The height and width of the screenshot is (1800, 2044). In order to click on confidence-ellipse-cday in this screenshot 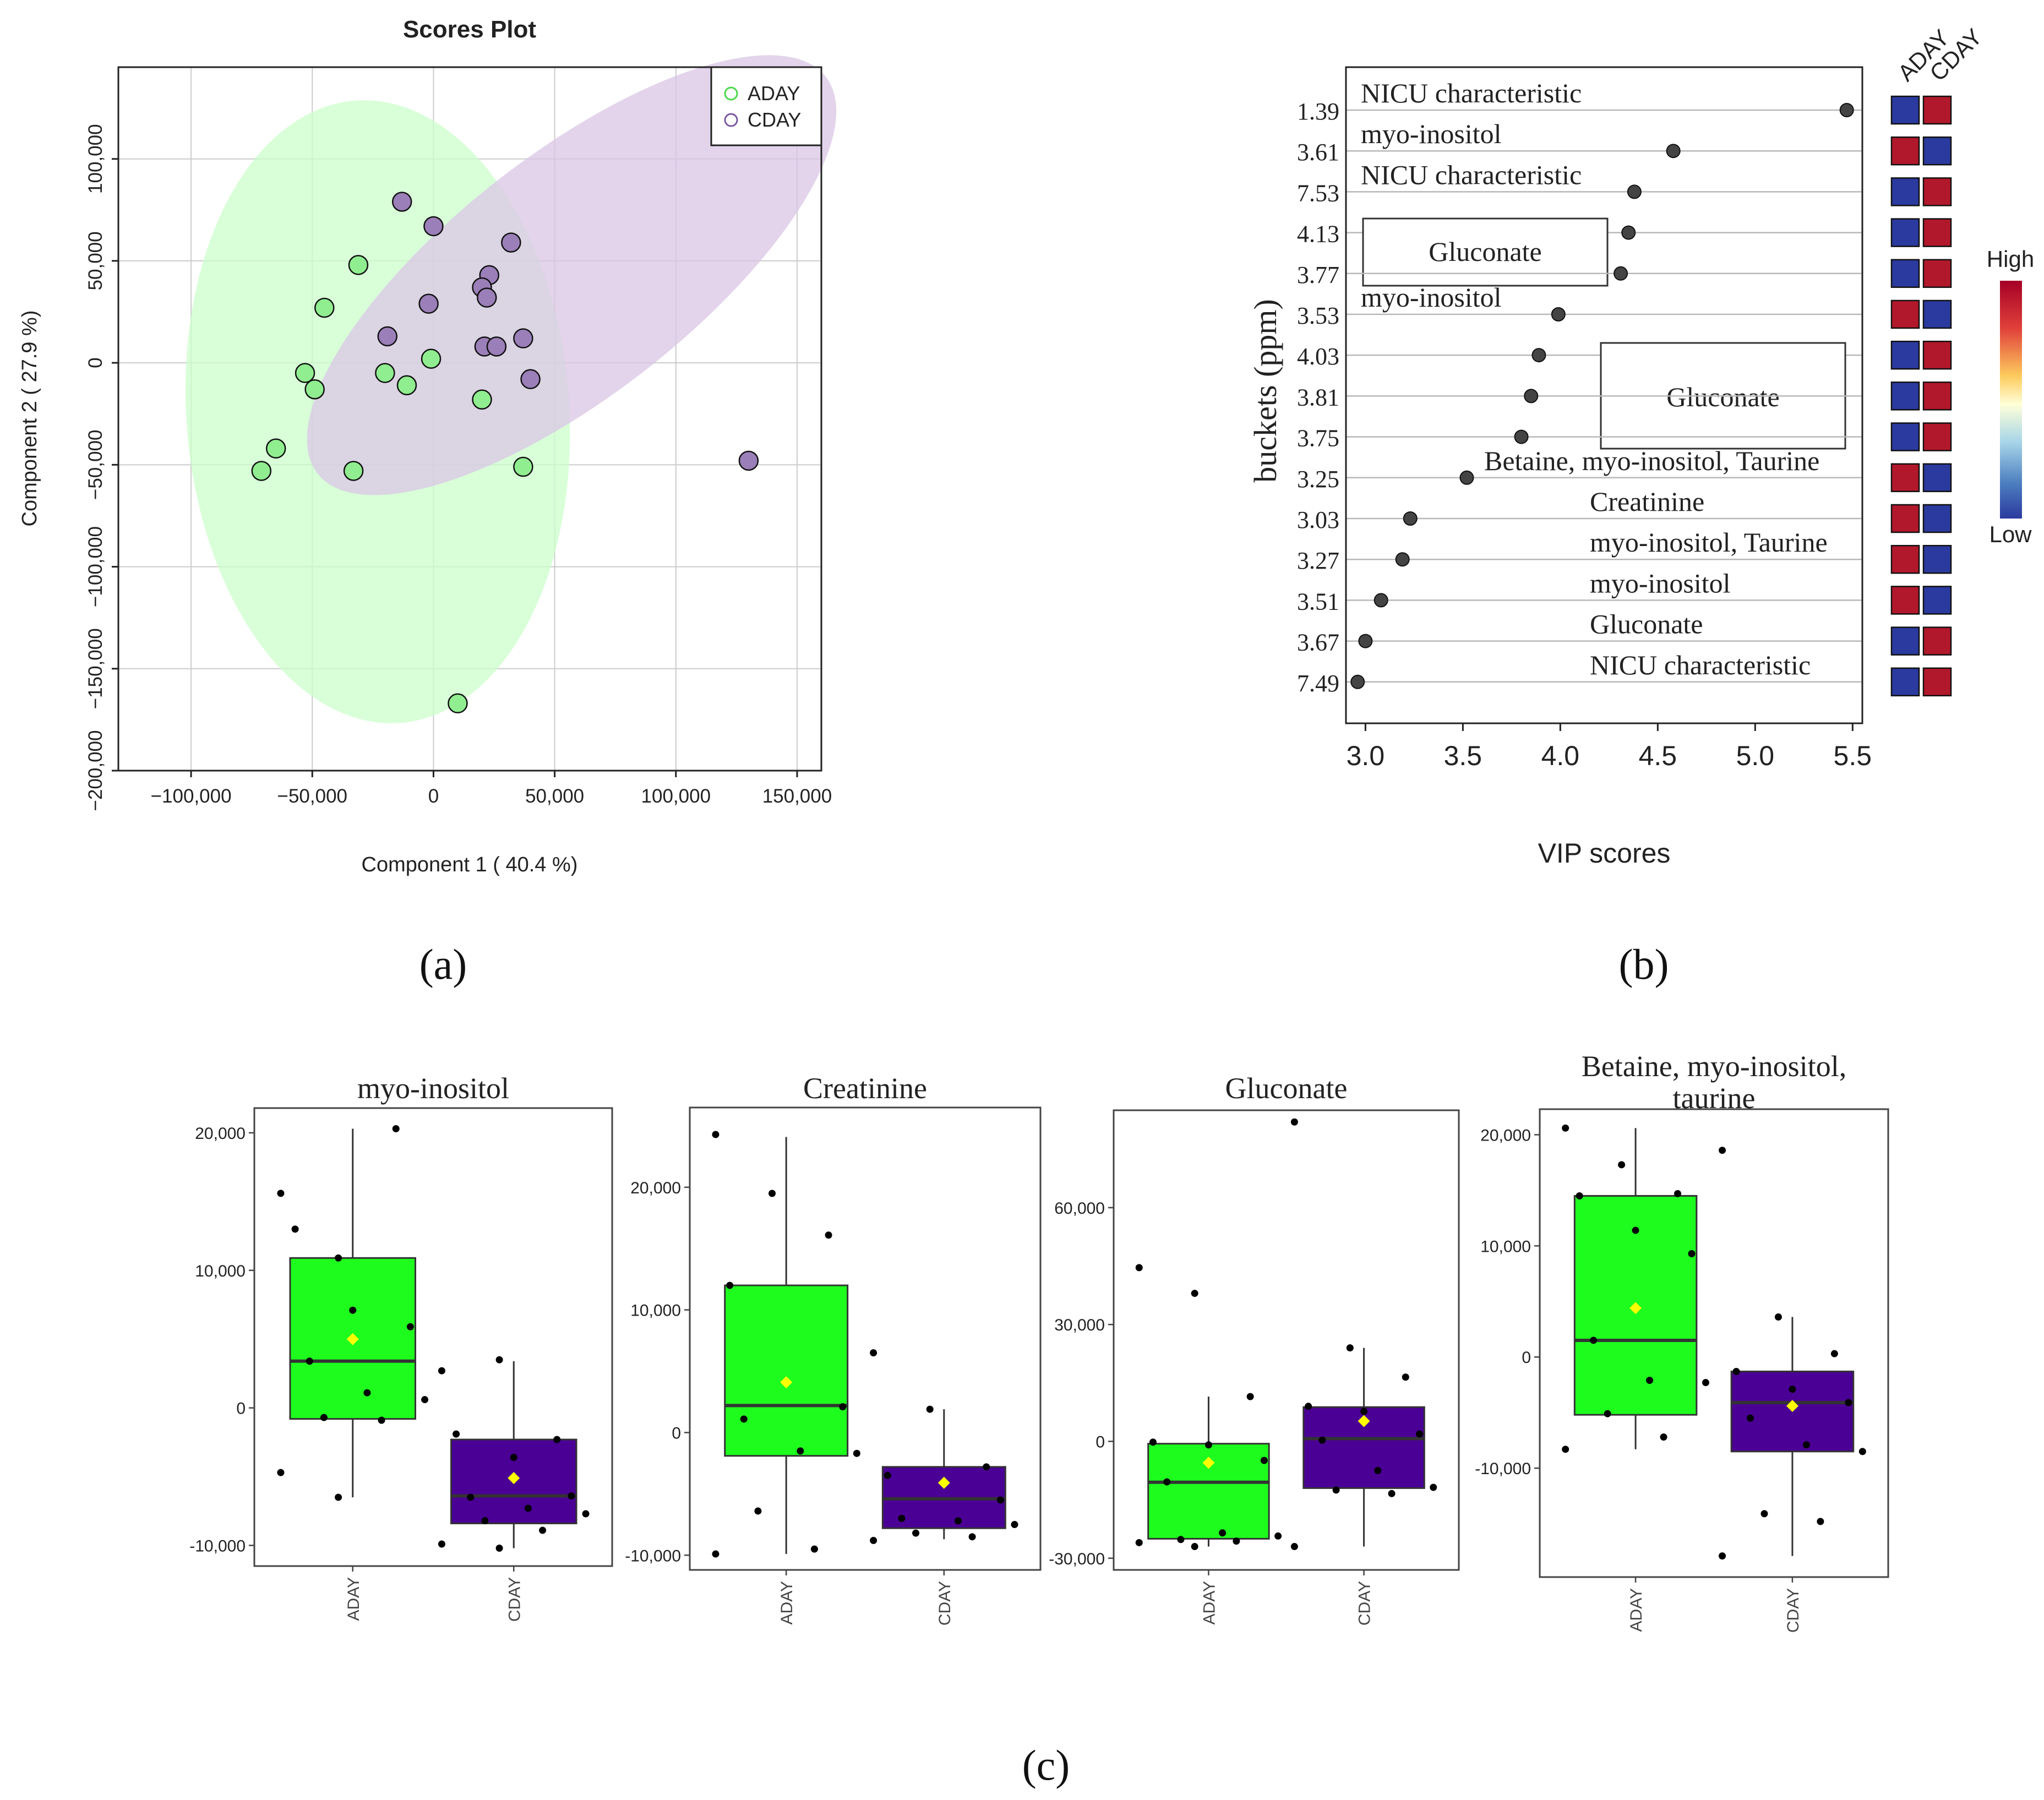, I will do `click(572, 275)`.